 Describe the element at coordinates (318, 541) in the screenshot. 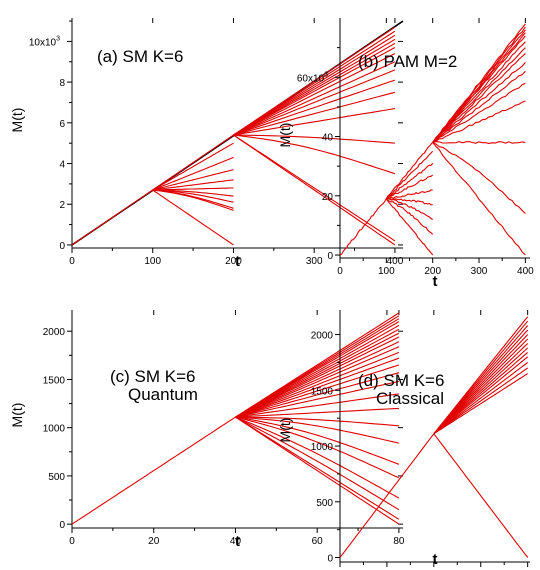

I see `x-tick-label: 60` at that location.